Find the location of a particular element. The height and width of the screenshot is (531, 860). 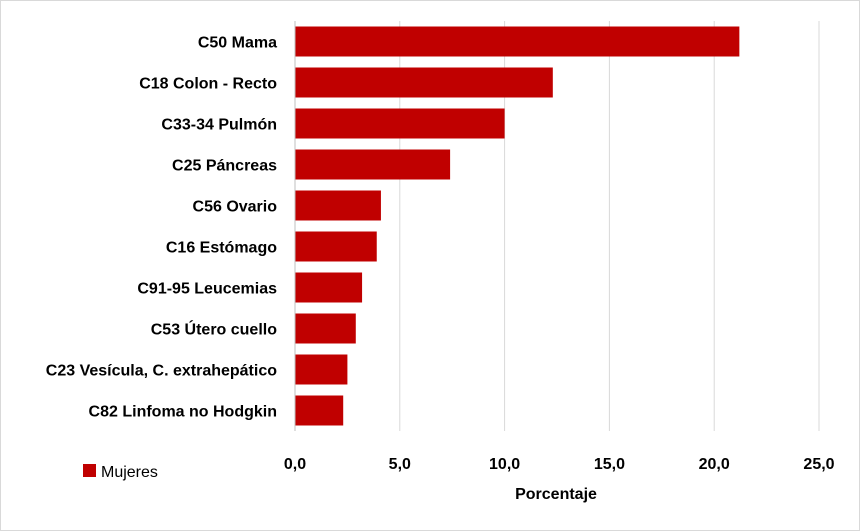

category-label: C50 Mama is located at coordinates (237, 43).